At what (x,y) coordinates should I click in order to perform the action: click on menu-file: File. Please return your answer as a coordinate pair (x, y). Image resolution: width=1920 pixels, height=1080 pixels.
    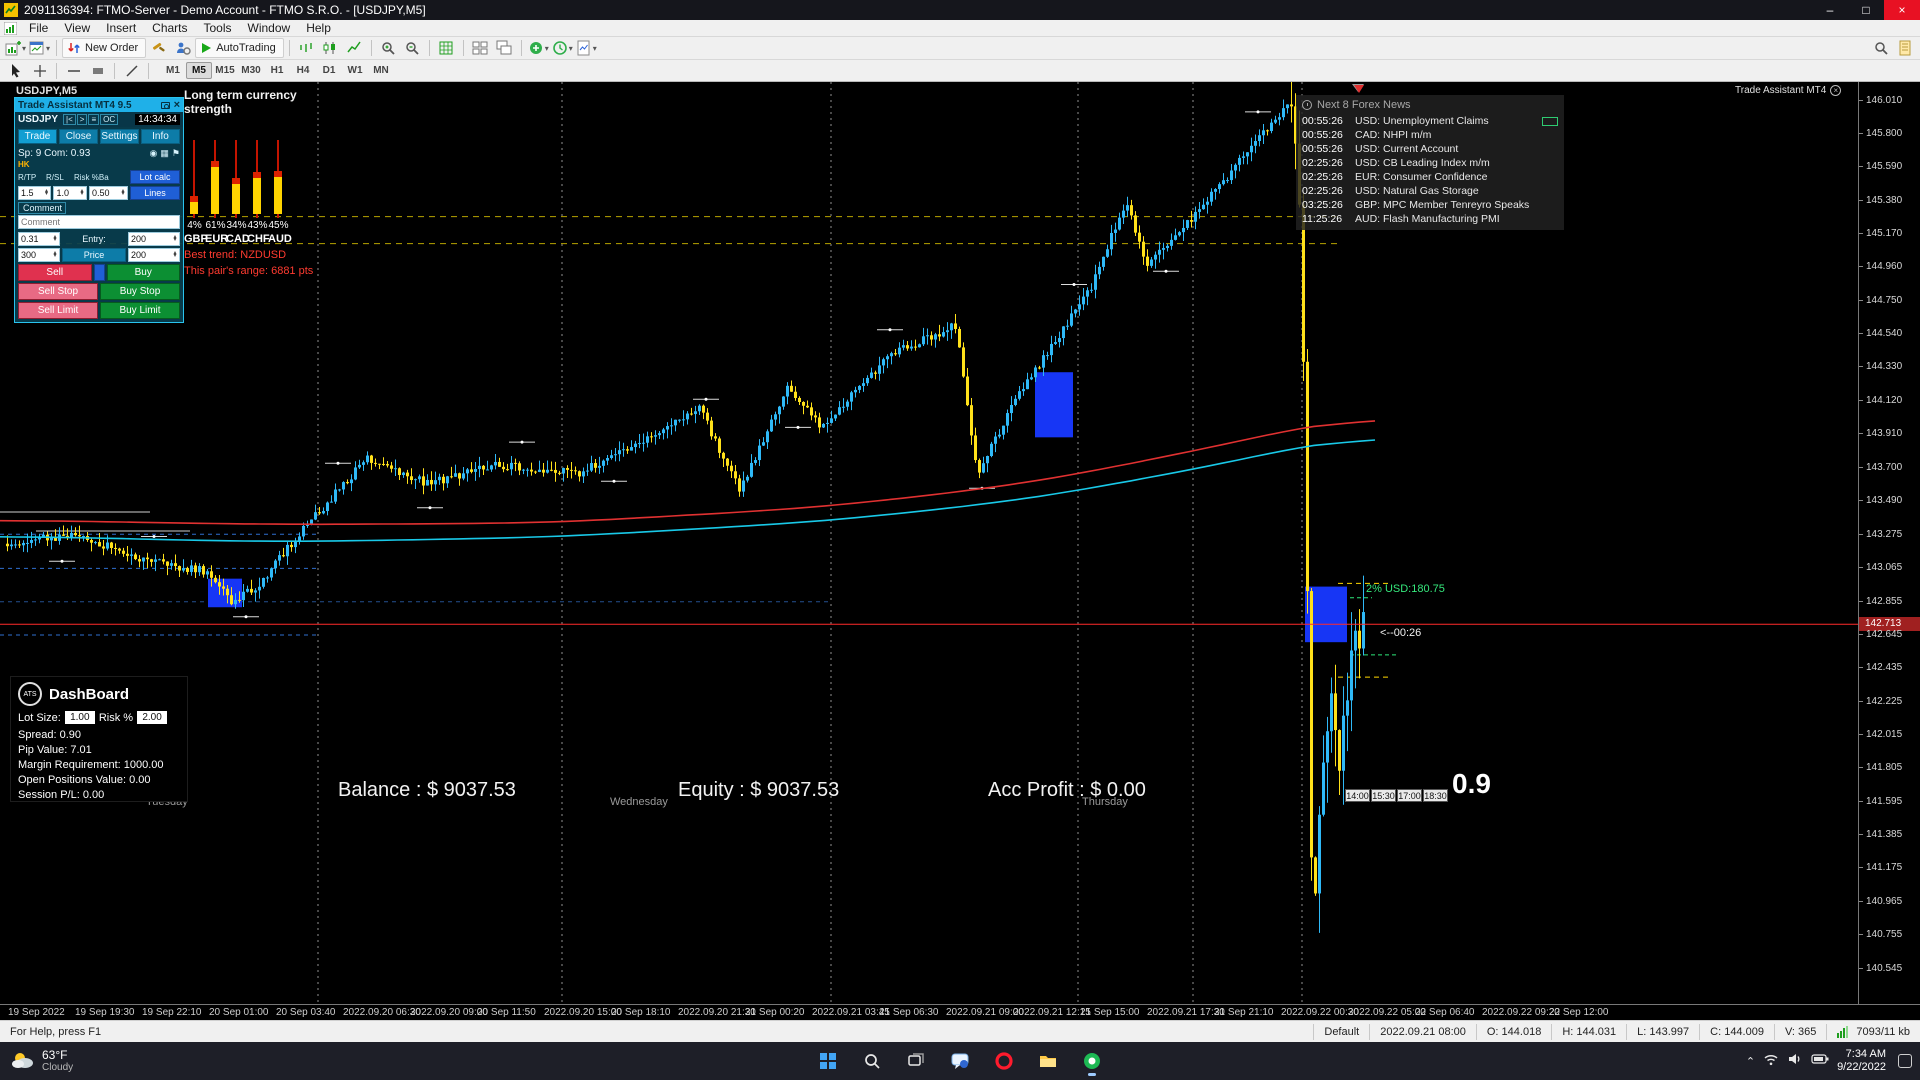
    Looking at the image, I should click on (39, 27).